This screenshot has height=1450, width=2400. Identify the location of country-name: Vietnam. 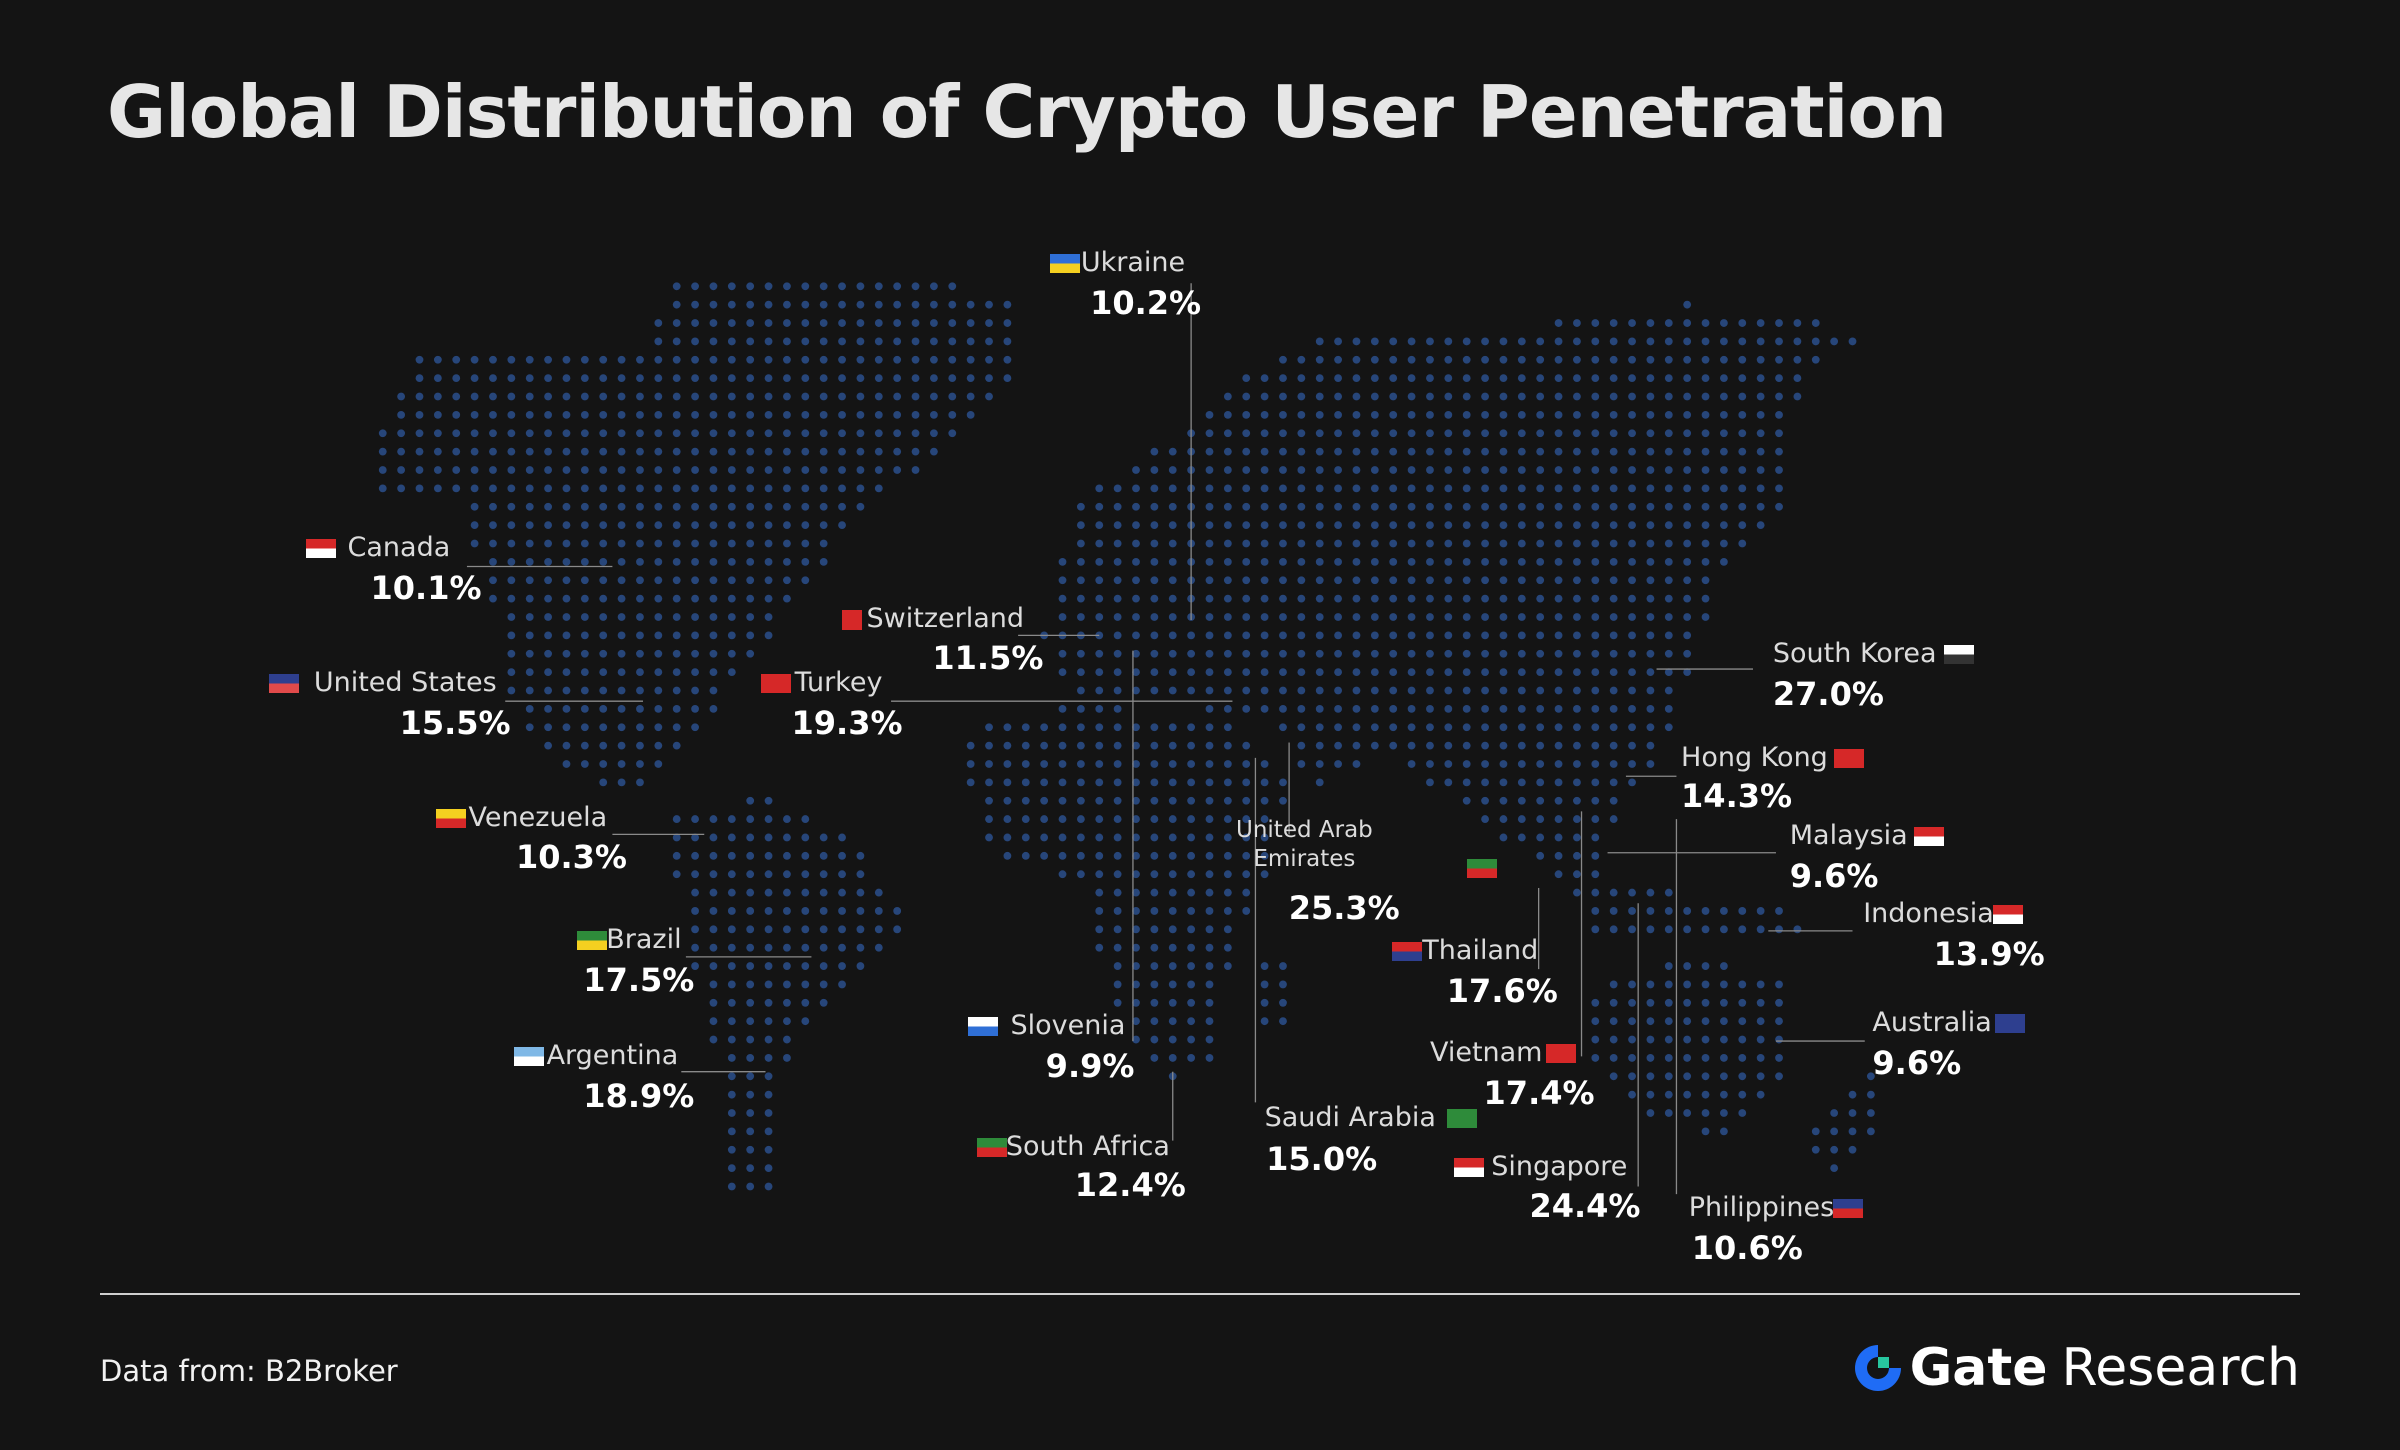
(1486, 1053).